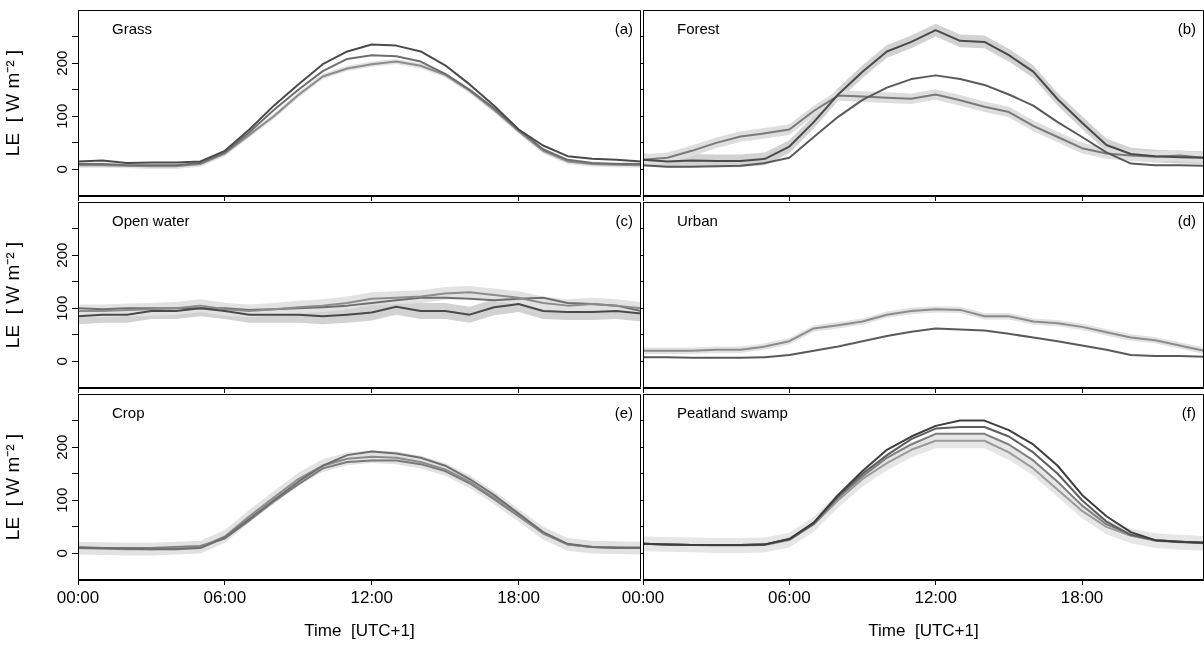 This screenshot has height=648, width=1204. I want to click on text: Crop, so click(128, 413).